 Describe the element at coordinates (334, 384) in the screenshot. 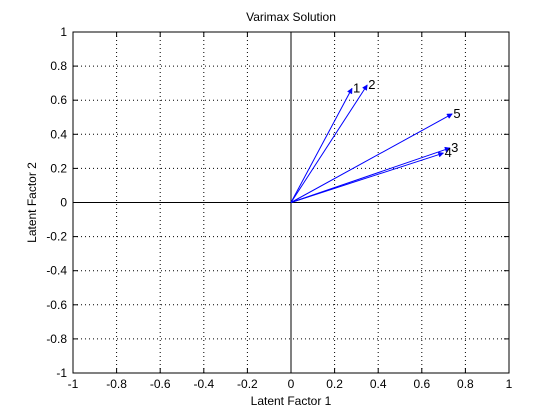

I see `x-tick-label: 0.2` at that location.